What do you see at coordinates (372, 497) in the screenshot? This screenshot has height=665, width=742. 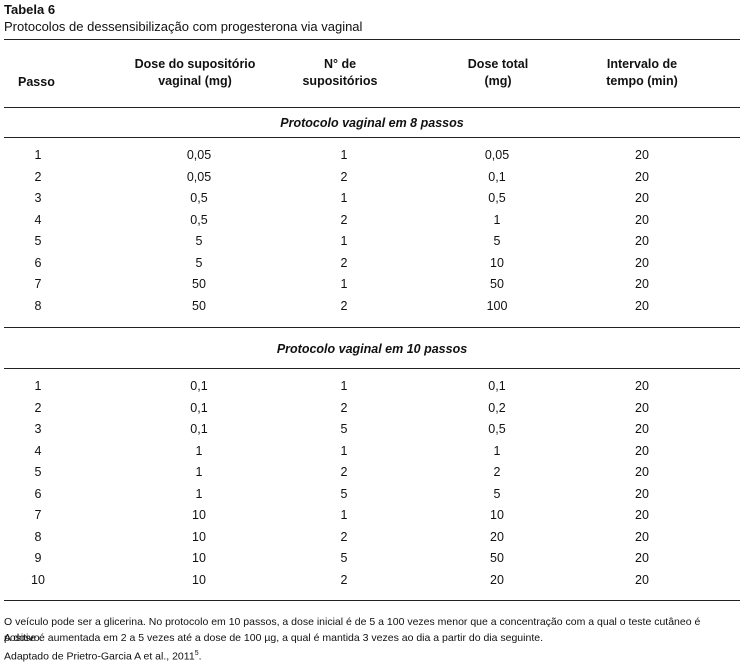 I see `table-row: 6 1 5 5 20` at bounding box center [372, 497].